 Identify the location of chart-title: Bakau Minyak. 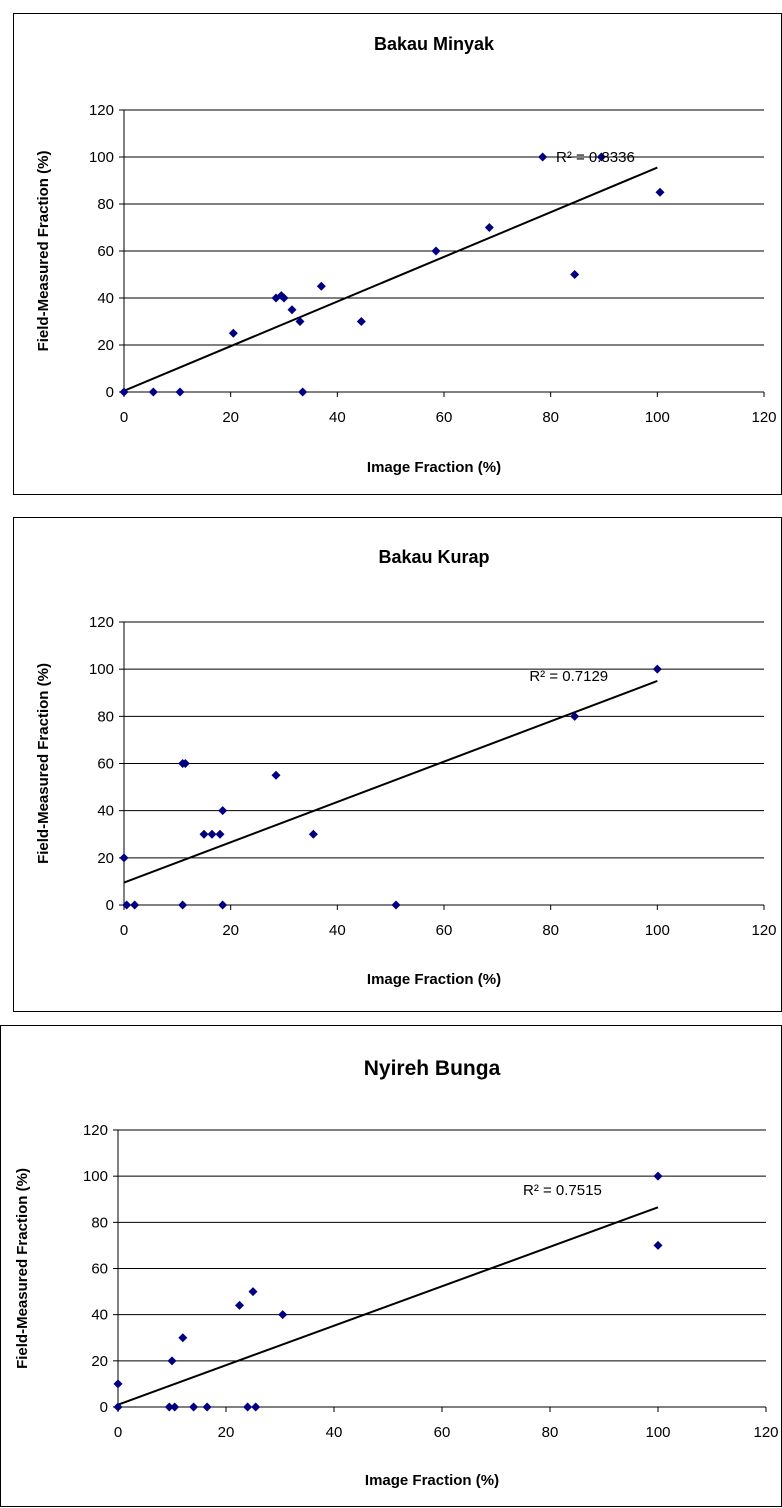
(434, 44).